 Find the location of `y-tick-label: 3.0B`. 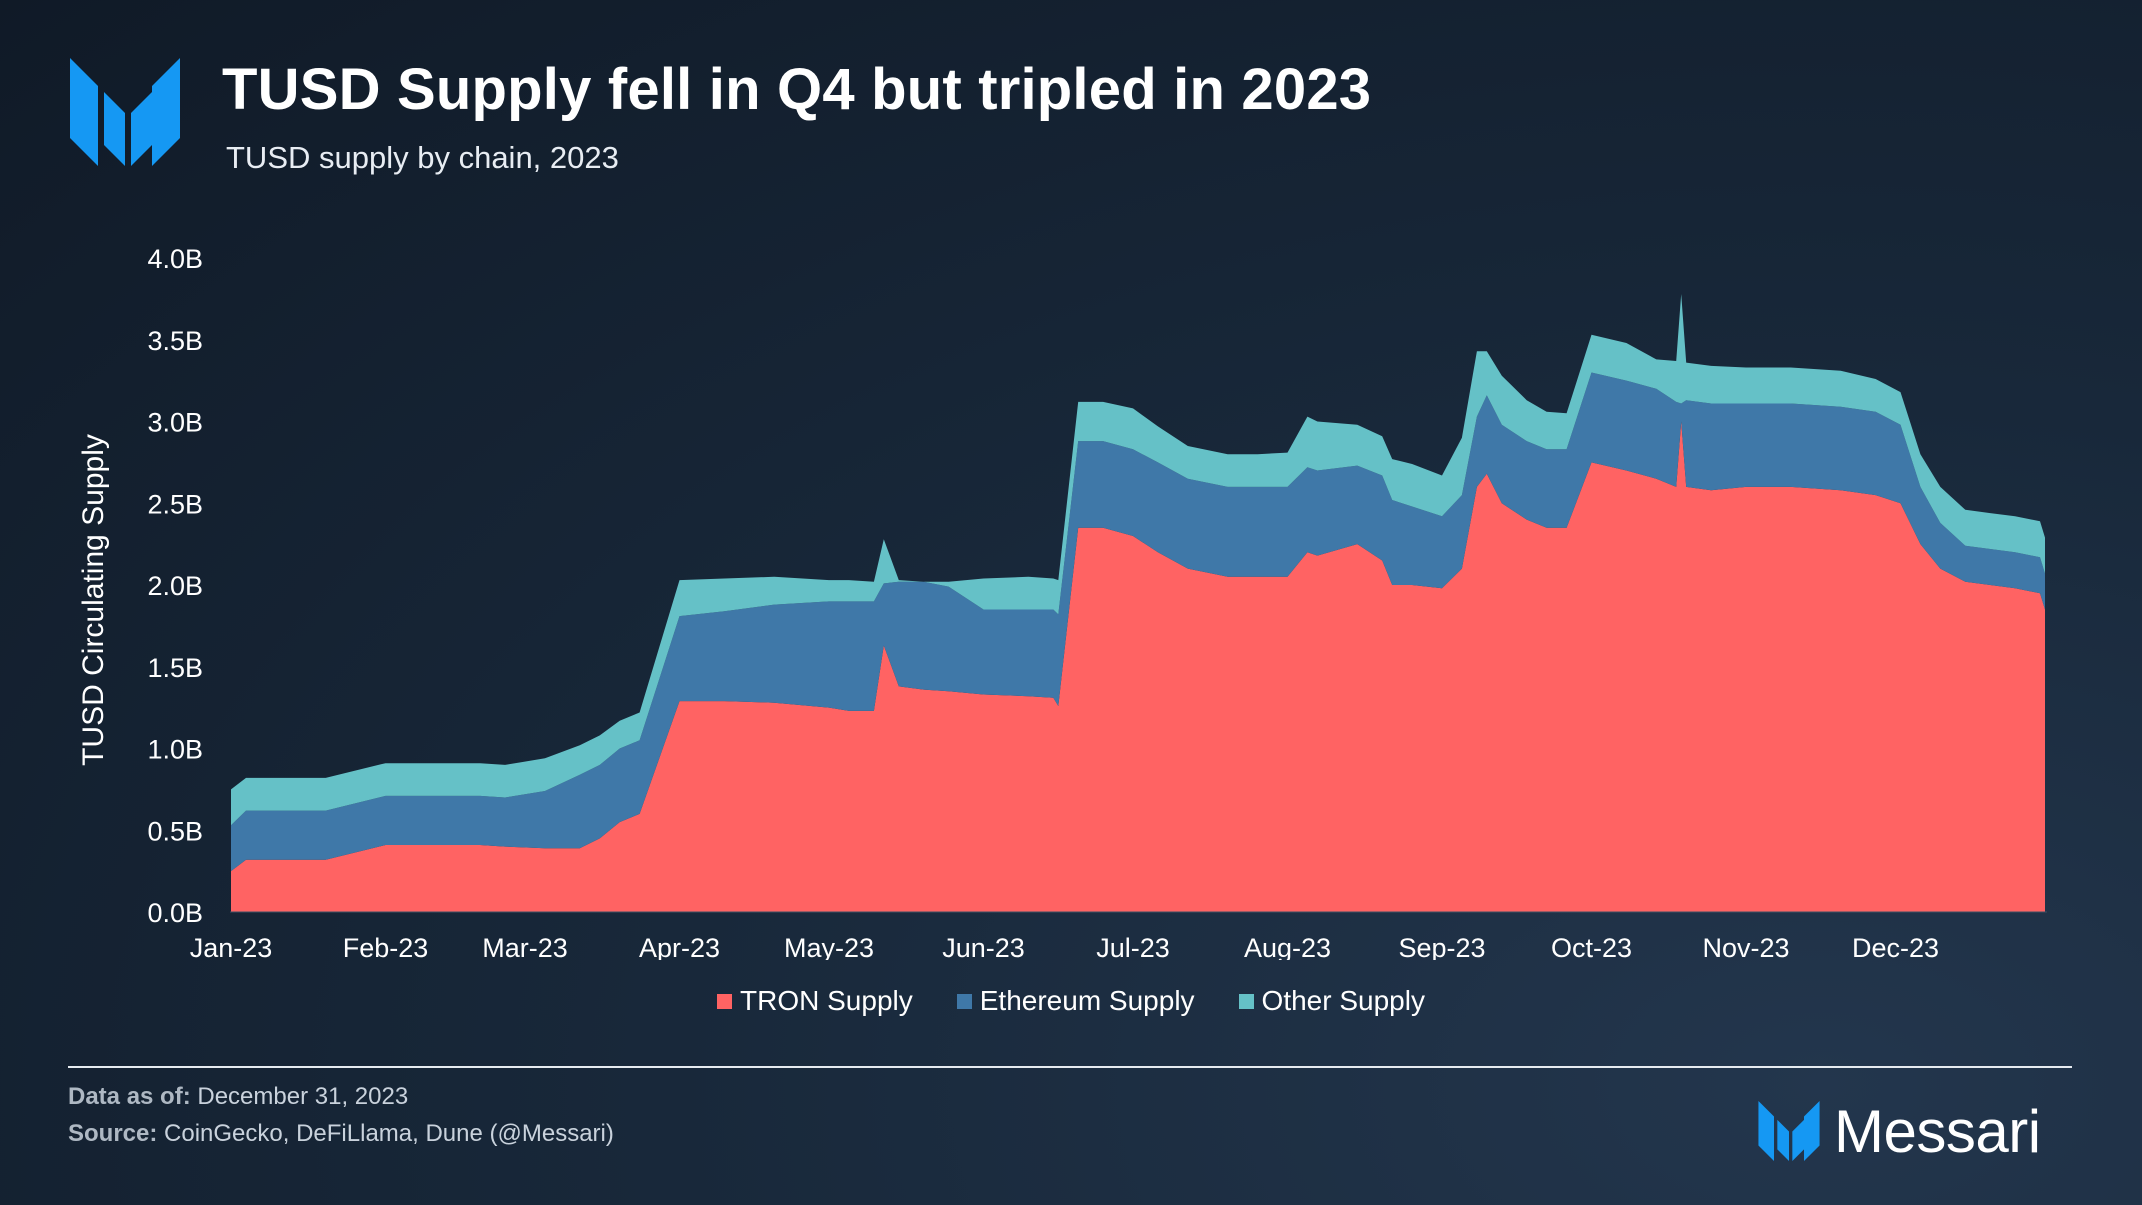

y-tick-label: 3.0B is located at coordinates (175, 423).